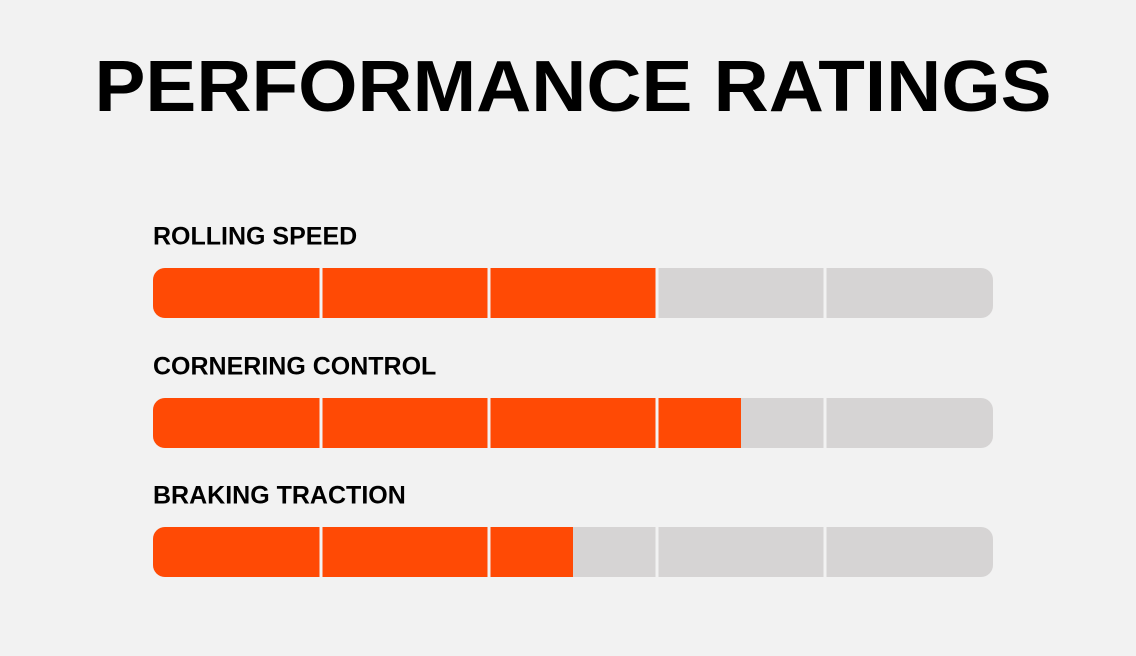 This screenshot has height=656, width=1136. I want to click on category-label: CORNERING CONTROL, so click(294, 367).